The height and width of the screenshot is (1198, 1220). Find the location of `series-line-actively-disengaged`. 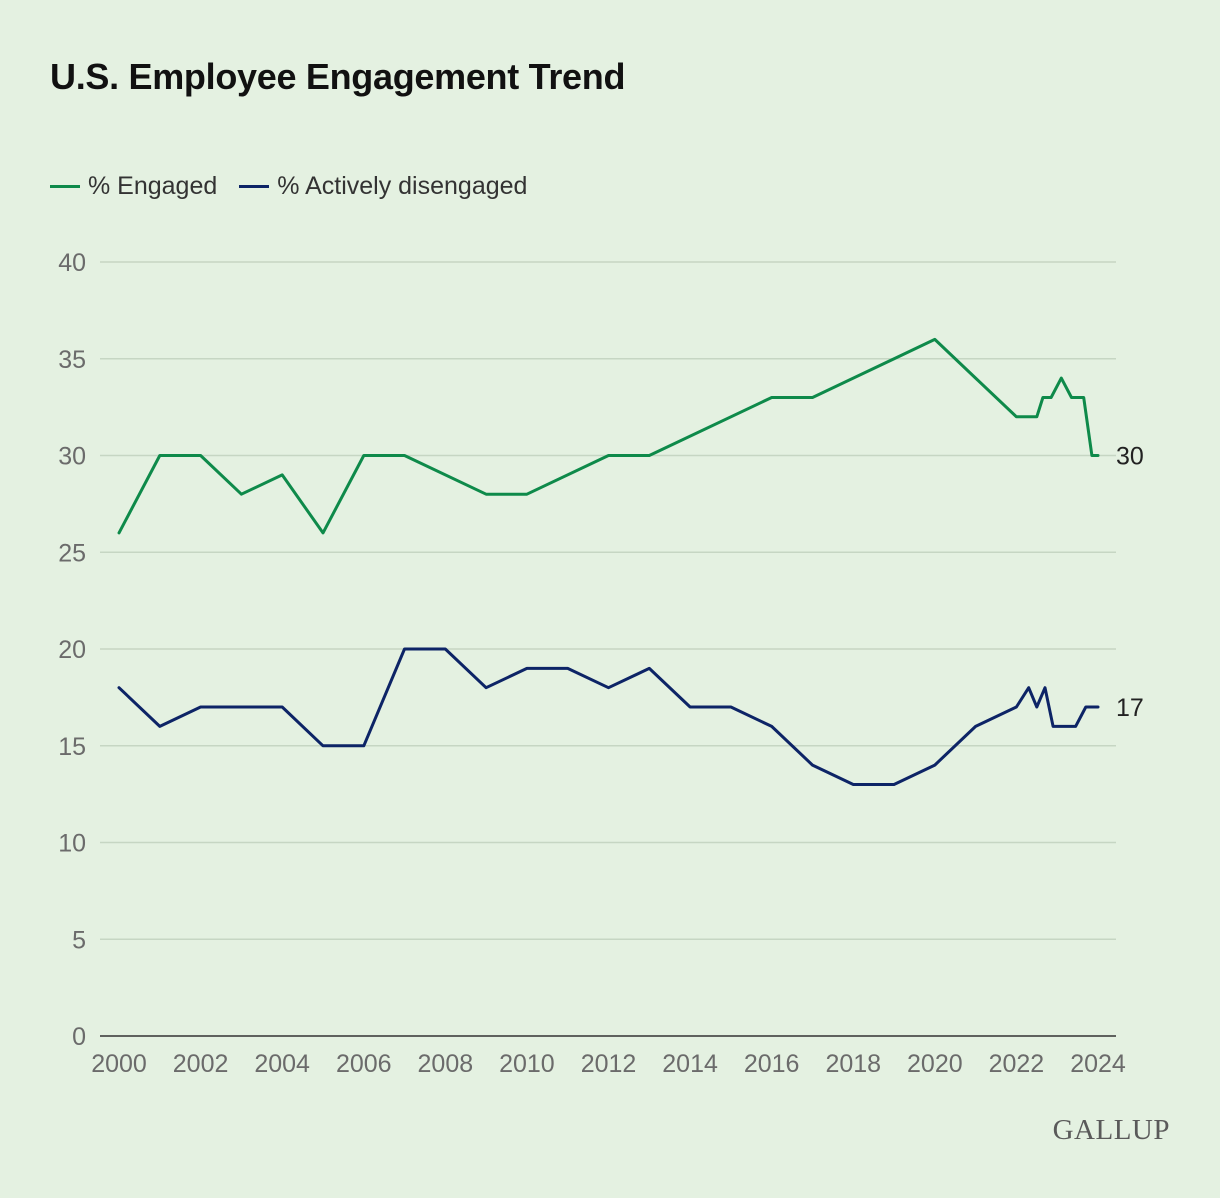

series-line-actively-disengaged is located at coordinates (608, 716).